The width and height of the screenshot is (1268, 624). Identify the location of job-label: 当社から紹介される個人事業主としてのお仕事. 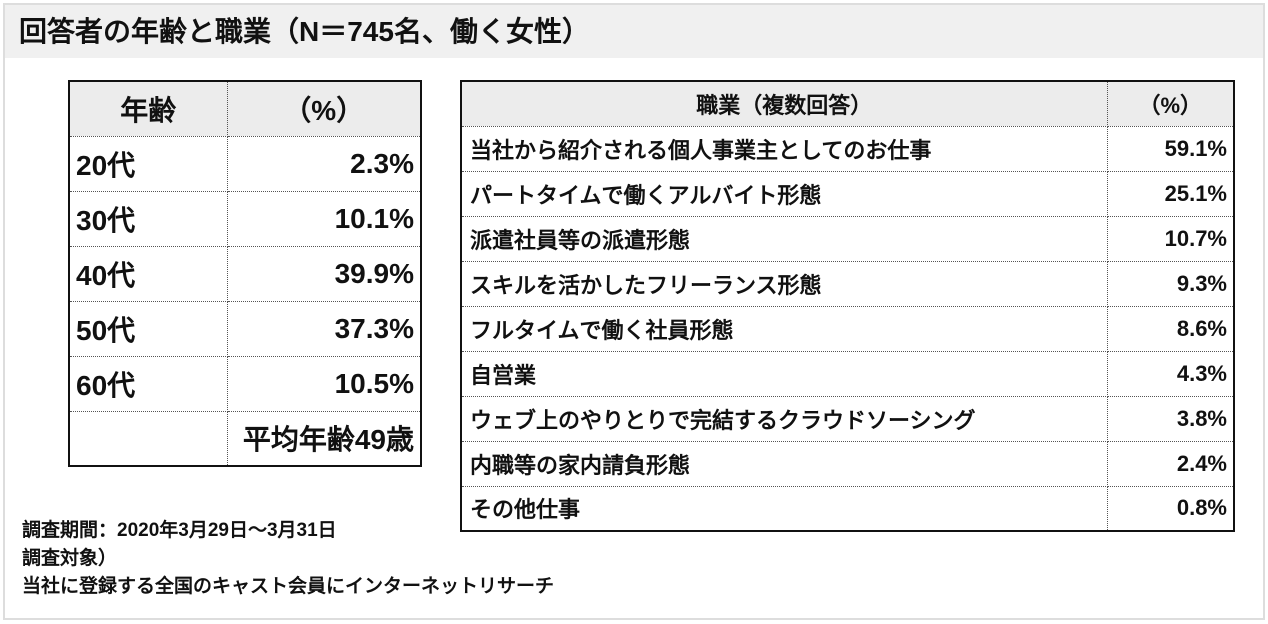
(784, 148).